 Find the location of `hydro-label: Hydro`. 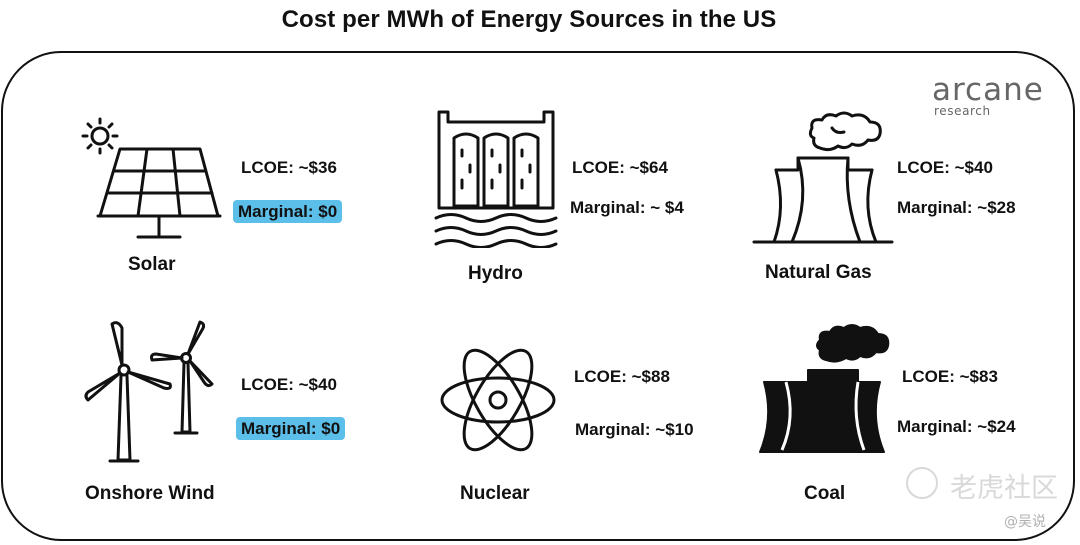

hydro-label: Hydro is located at coordinates (495, 273).